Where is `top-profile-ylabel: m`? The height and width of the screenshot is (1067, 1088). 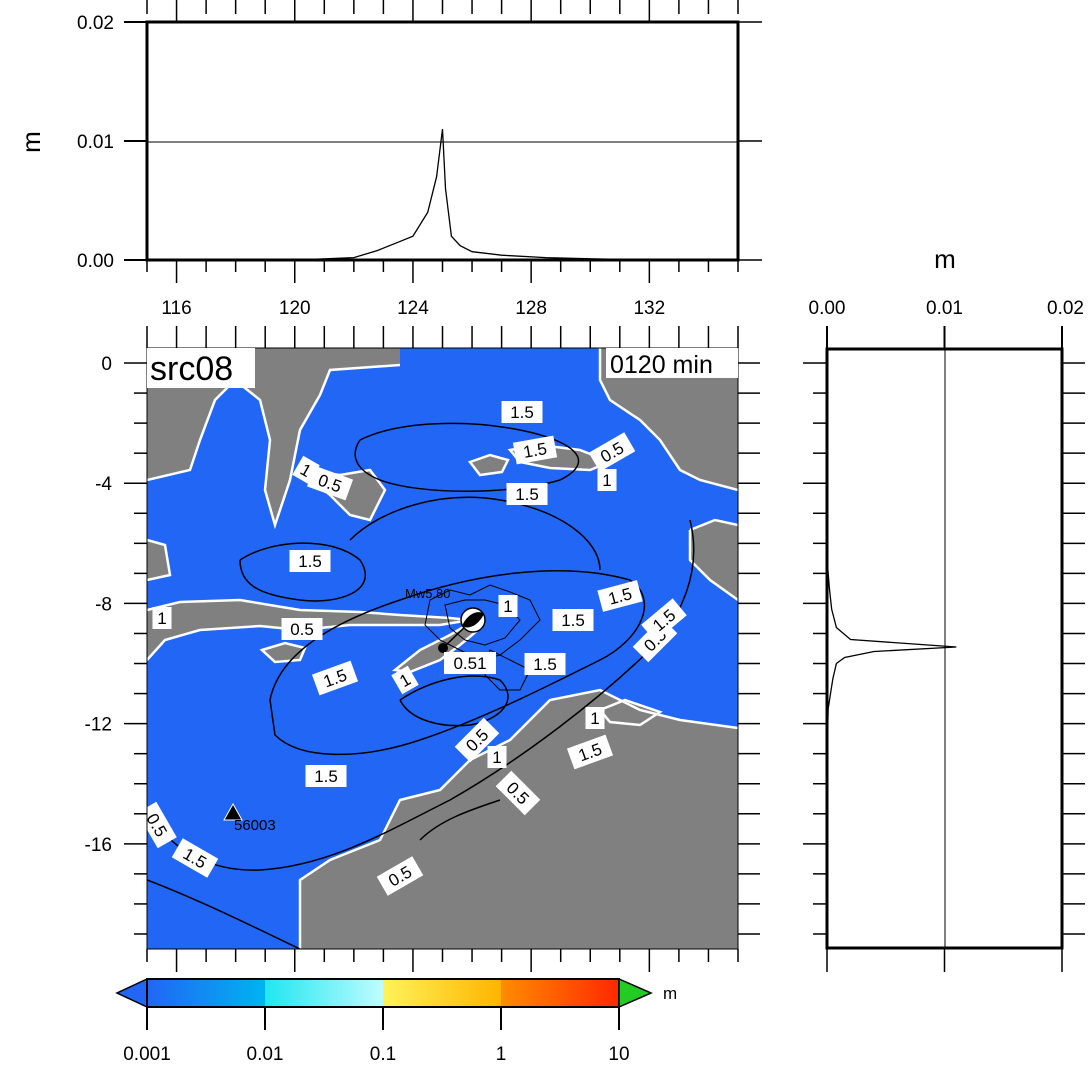 top-profile-ylabel: m is located at coordinates (31, 142).